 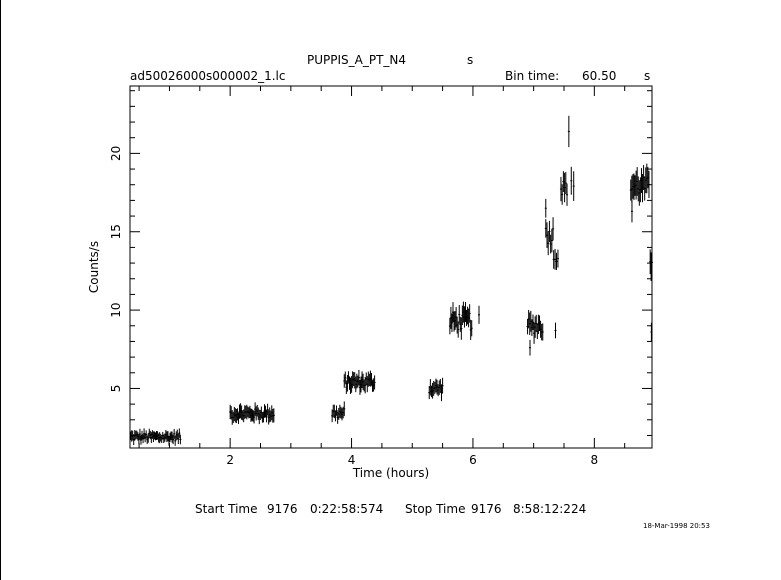 I want to click on y-tick-label: 20, so click(x=116, y=153).